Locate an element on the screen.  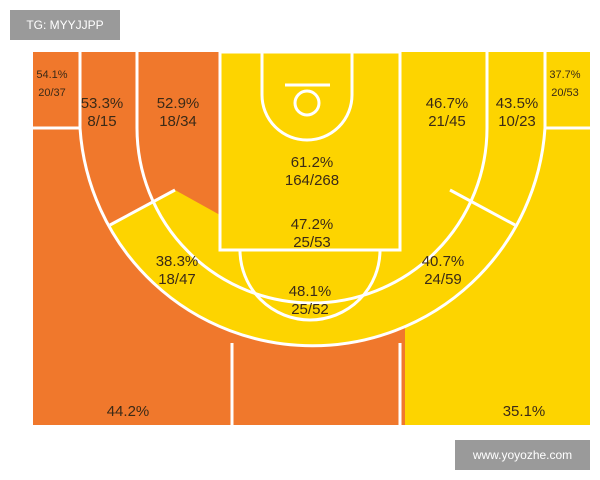
zone-shots: 24/59 is located at coordinates (443, 279).